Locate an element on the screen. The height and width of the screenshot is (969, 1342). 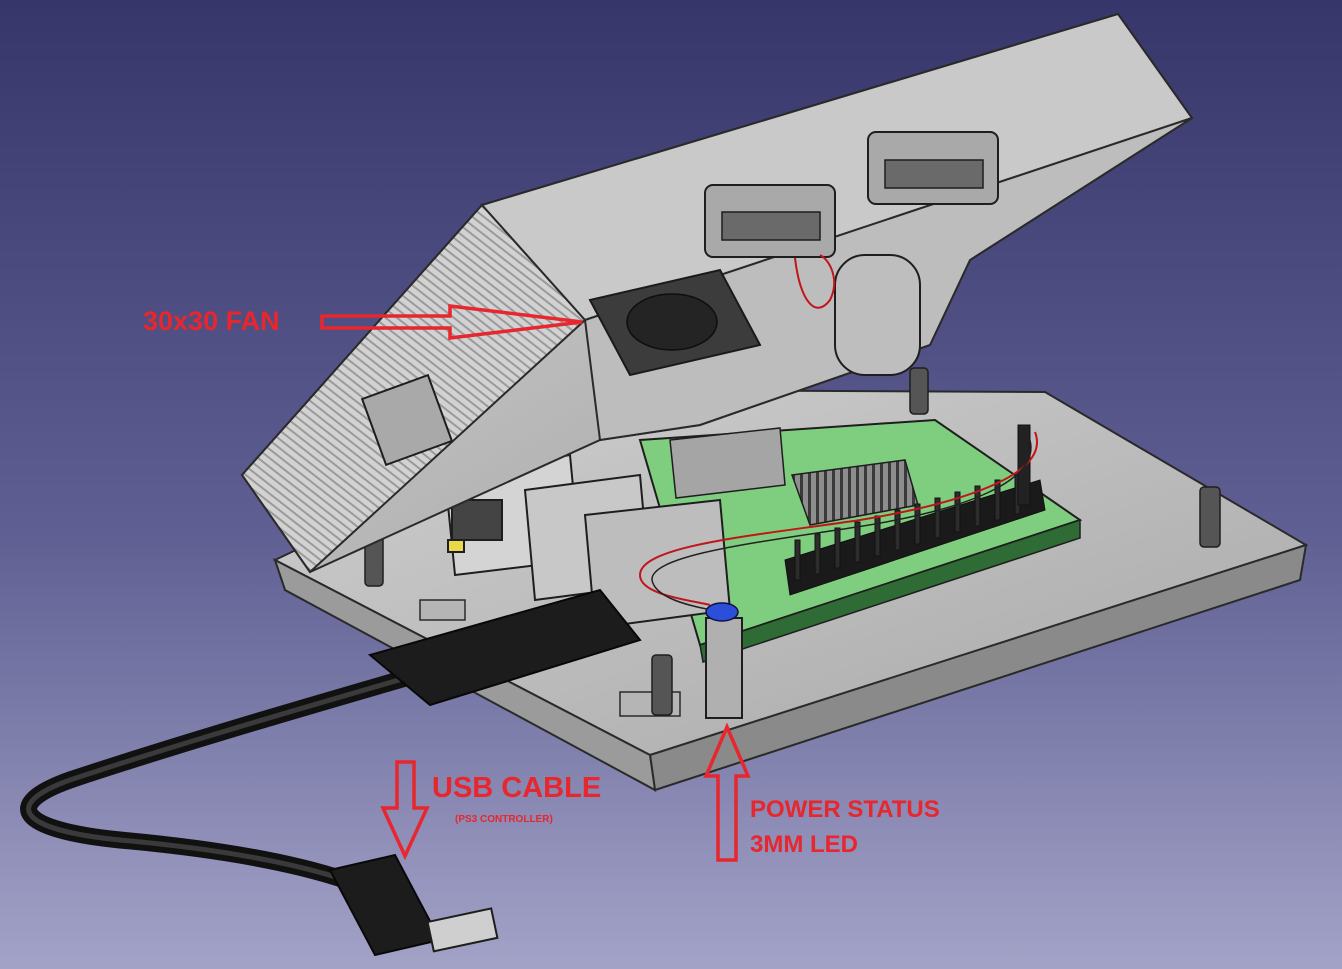
usb-cable-sublabel: (PS3 CONTROLLER) is located at coordinates (504, 819).